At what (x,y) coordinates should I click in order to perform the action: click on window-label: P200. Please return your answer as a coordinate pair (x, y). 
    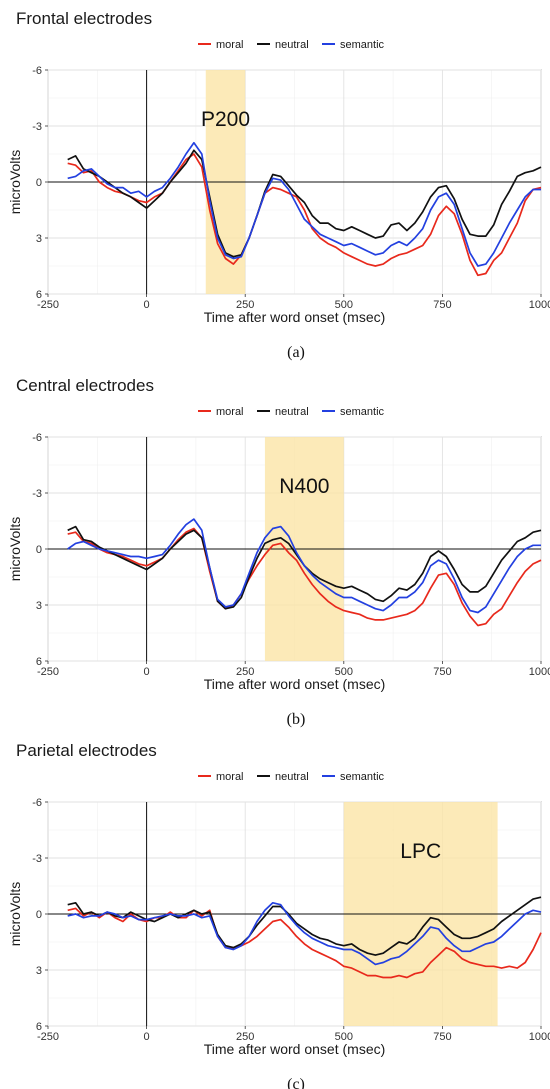
    Looking at the image, I should click on (225, 119).